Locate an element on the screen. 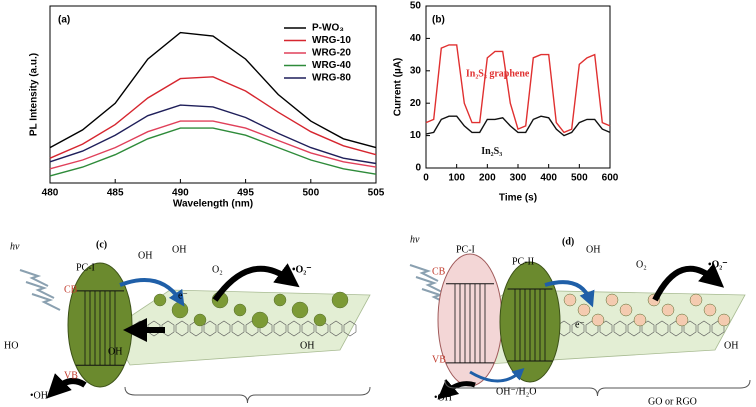 This screenshot has height=407, width=756. diagram-label: •OH is located at coordinates (39, 395).